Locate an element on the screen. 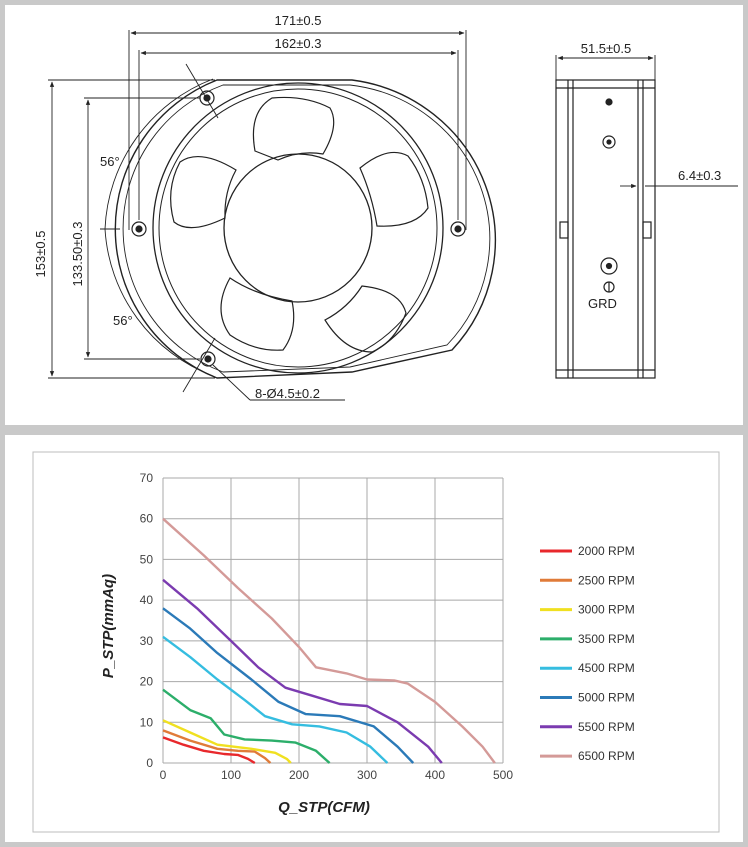  mounting-holes is located at coordinates (298, 228).